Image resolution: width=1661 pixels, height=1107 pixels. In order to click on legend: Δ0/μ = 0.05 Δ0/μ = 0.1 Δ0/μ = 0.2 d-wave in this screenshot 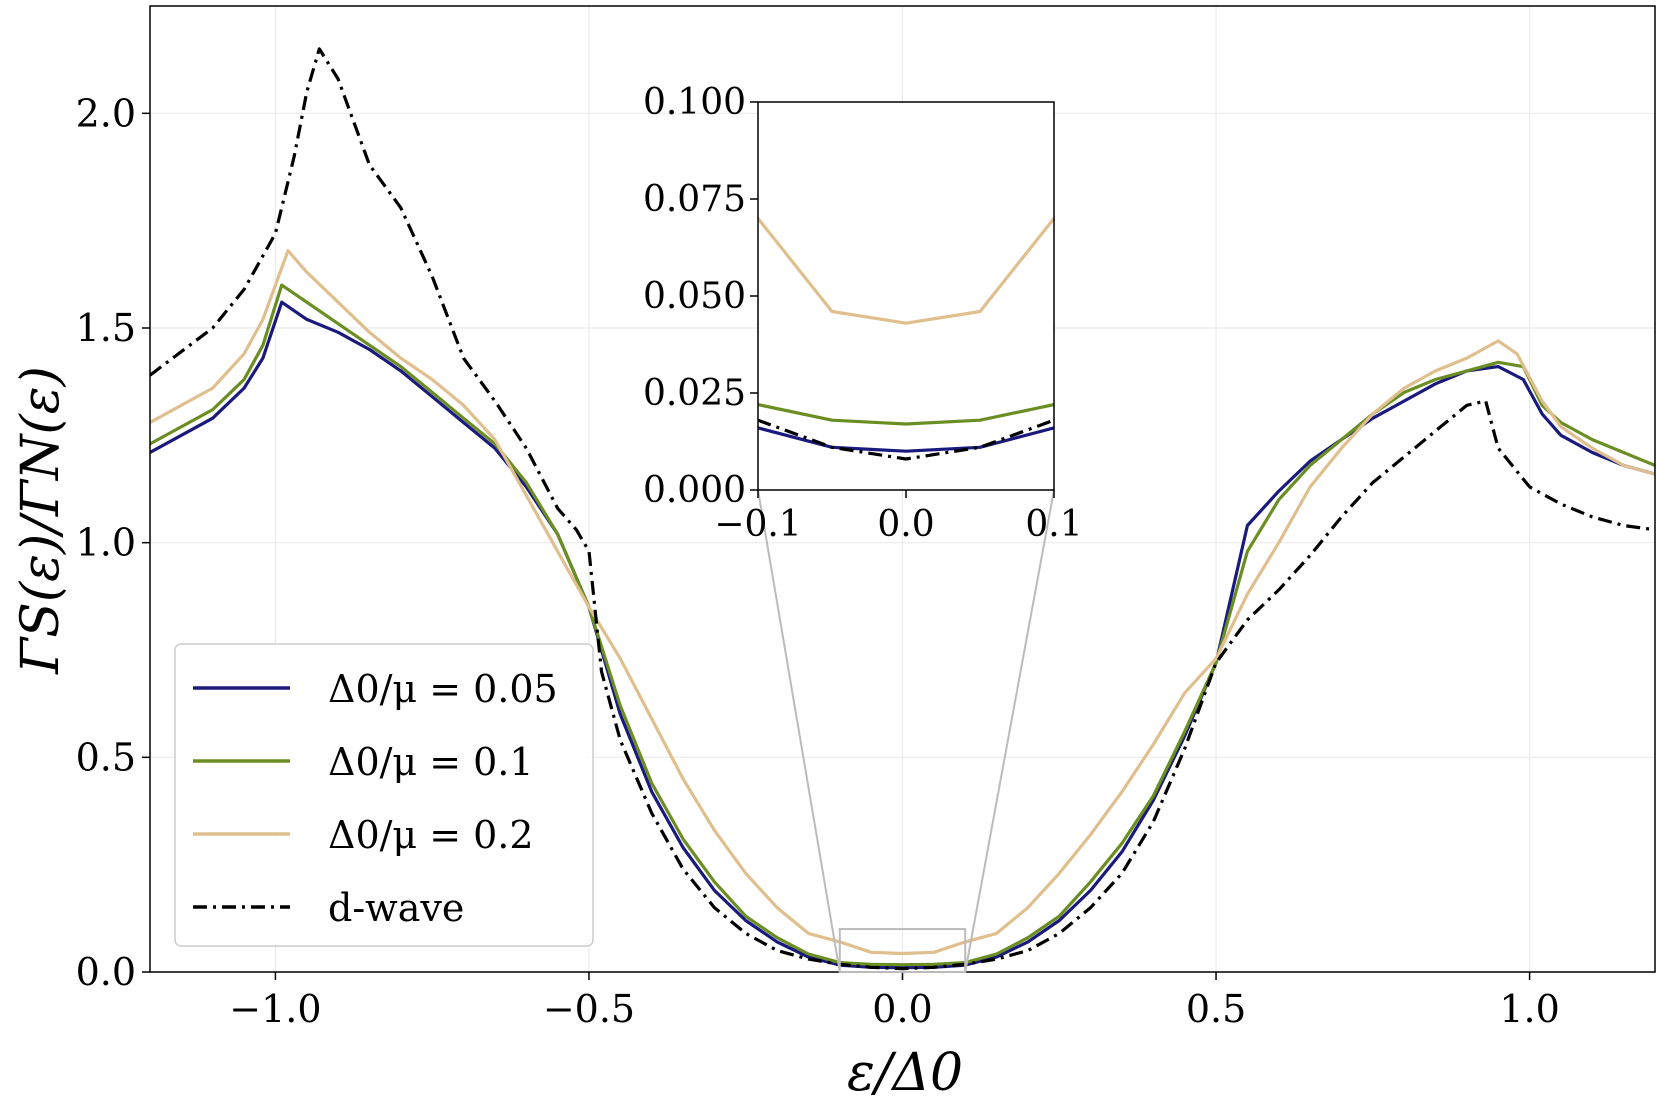, I will do `click(384, 795)`.